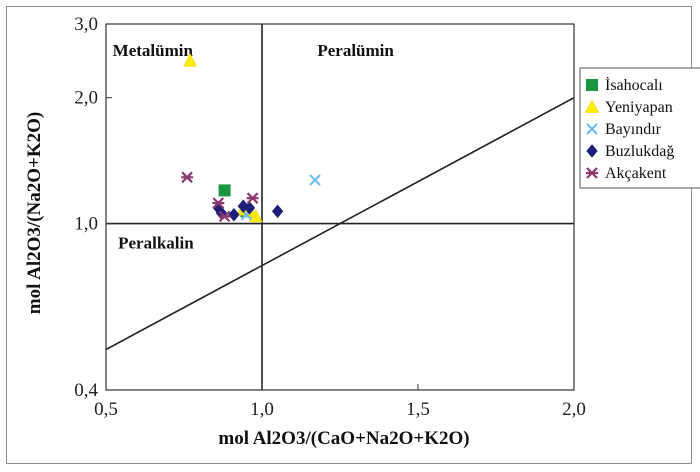  Describe the element at coordinates (639, 151) in the screenshot. I see `legend-label: Buzlukdağ` at that location.